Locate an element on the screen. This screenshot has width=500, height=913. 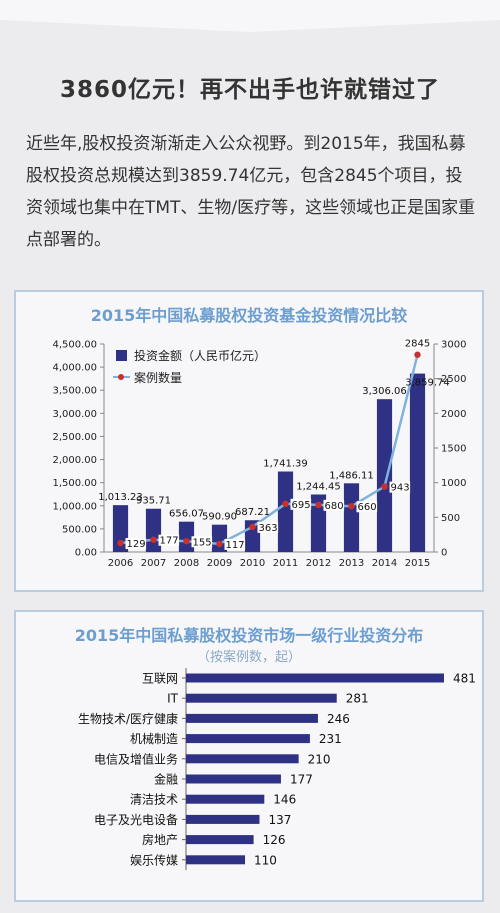
x-tick-label: 2007 is located at coordinates (153, 563).